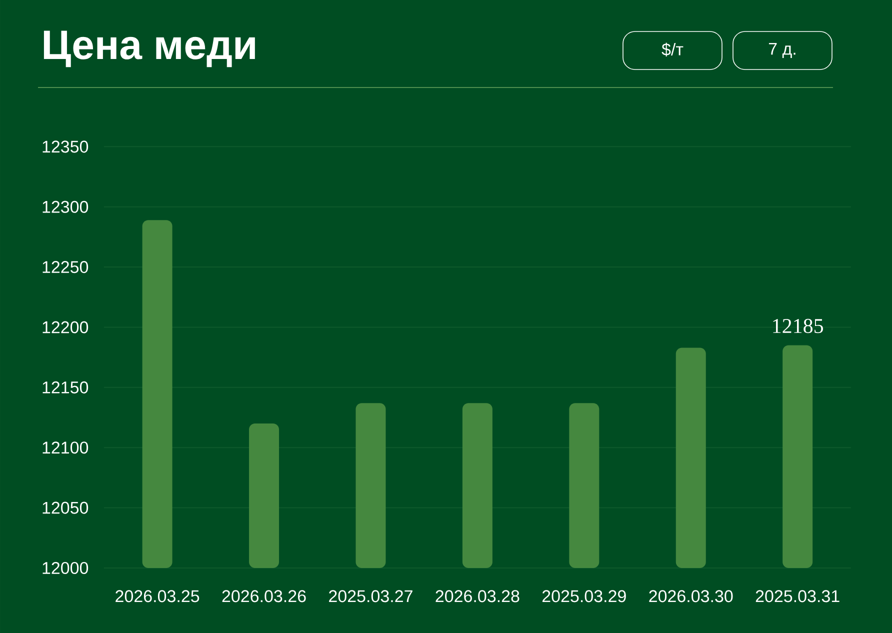  I want to click on x-tick-label: 2026.03.26, so click(264, 596).